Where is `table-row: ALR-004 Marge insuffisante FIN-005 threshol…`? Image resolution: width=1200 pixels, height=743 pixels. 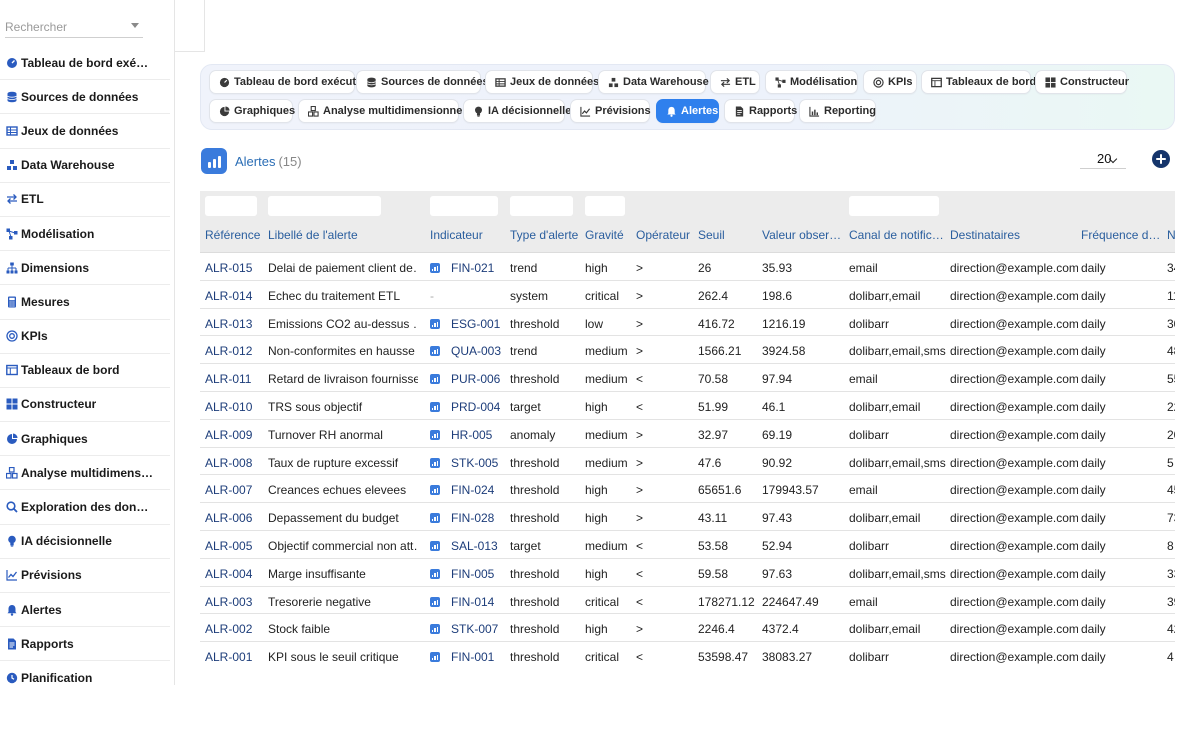
table-row: ALR-004 Marge insuffisante FIN-005 threshol… is located at coordinates (687, 573).